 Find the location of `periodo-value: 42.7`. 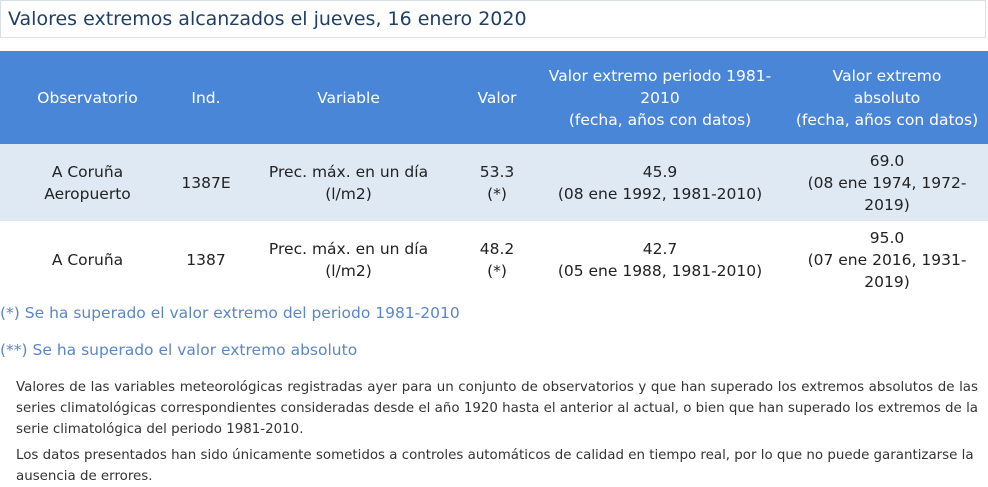

periodo-value: 42.7 is located at coordinates (660, 248).